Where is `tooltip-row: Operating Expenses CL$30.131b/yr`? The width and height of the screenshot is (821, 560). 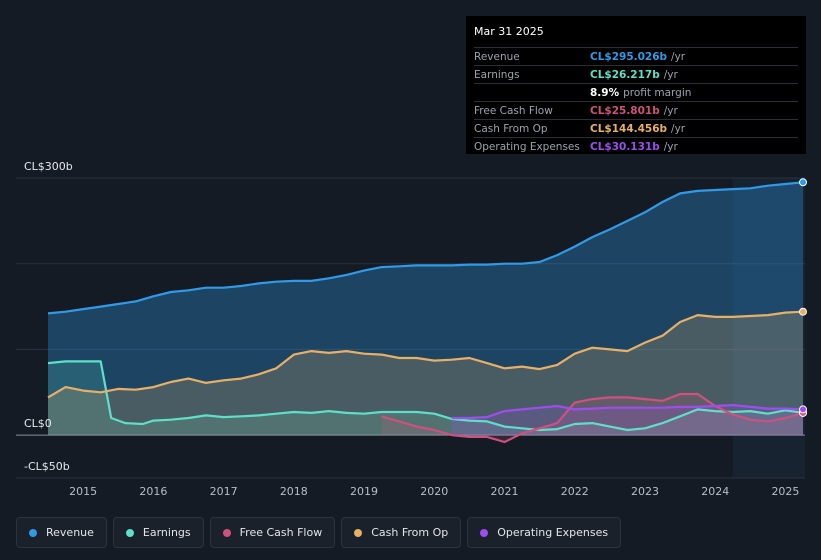
tooltip-row: Operating Expenses CL$30.131b/yr is located at coordinates (636, 146).